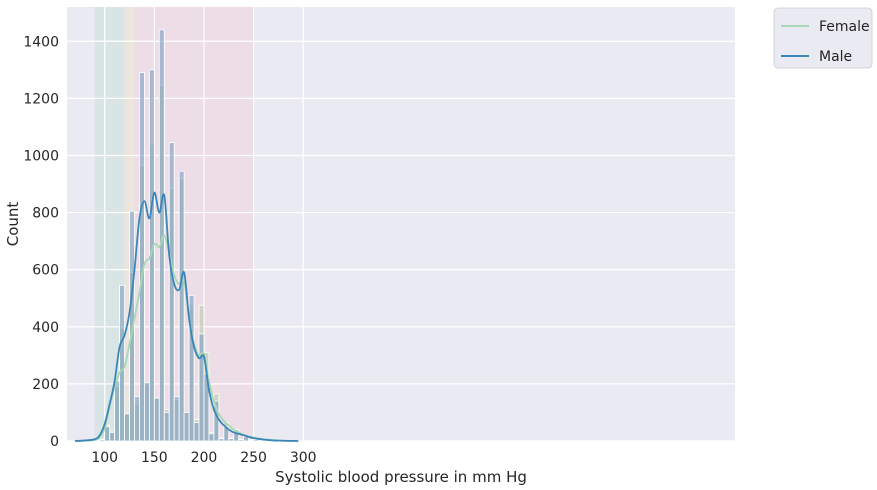 This screenshot has width=877, height=490. What do you see at coordinates (253, 458) in the screenshot?
I see `x-tick-label: 250` at bounding box center [253, 458].